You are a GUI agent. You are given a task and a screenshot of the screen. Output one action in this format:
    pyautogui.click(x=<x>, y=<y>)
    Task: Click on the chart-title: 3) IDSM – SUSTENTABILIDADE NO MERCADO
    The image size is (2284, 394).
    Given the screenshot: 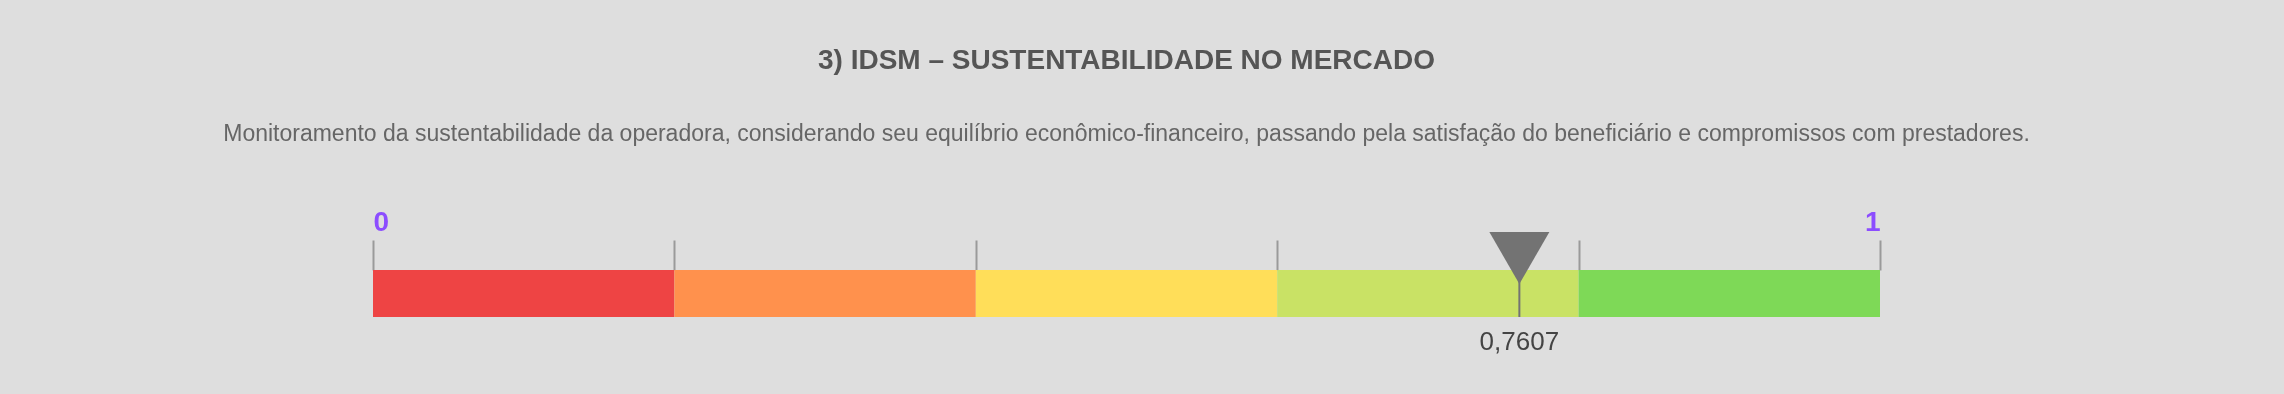 What is the action you would take?
    pyautogui.click(x=1126, y=59)
    